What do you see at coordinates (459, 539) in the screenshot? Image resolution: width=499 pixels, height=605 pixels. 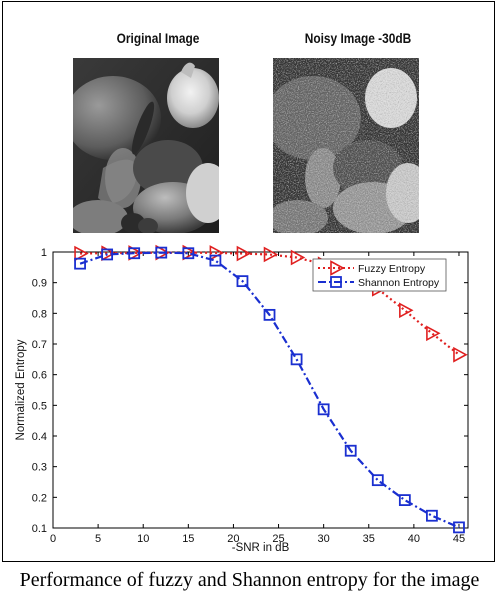 I see `x-tick-label: 45` at bounding box center [459, 539].